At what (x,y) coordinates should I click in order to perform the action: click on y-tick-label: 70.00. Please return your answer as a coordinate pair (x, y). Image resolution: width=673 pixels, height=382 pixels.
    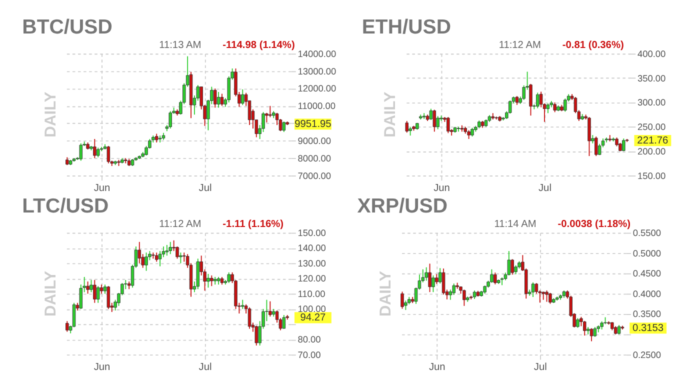
    Looking at the image, I should click on (309, 355).